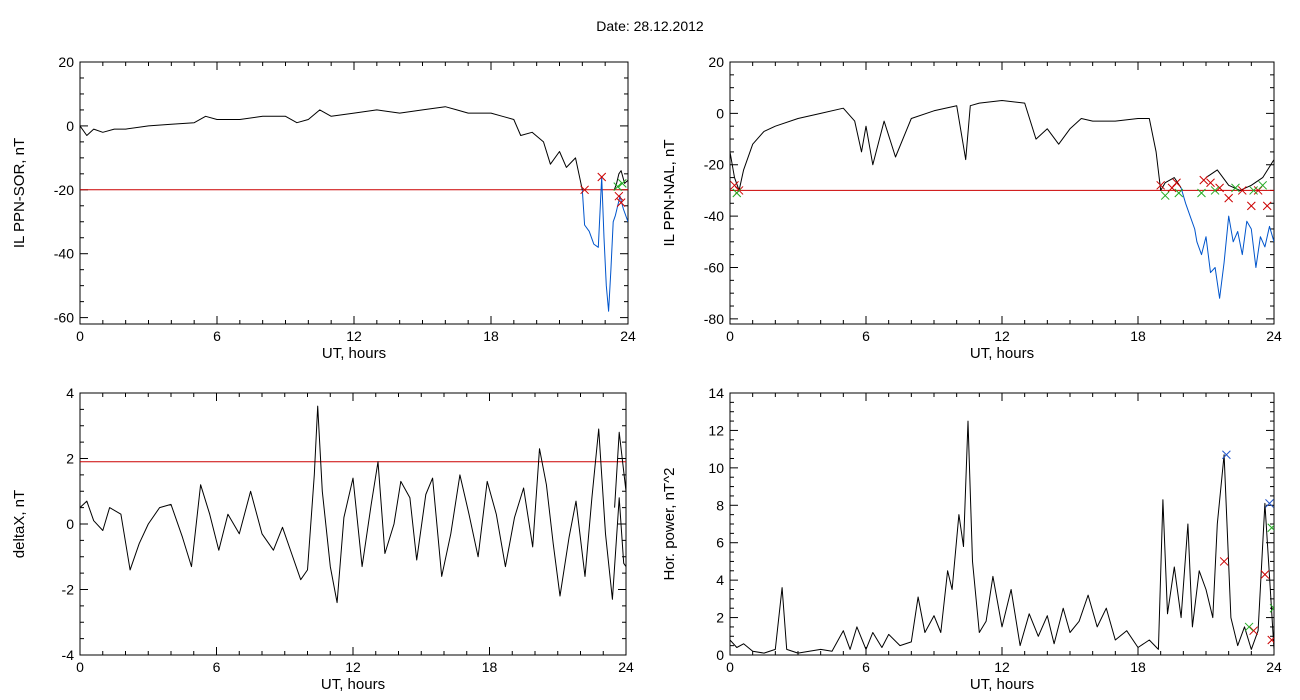 The height and width of the screenshot is (700, 1300). Describe the element at coordinates (669, 524) in the screenshot. I see `y-axis-label: Hor. power, nT^2` at that location.